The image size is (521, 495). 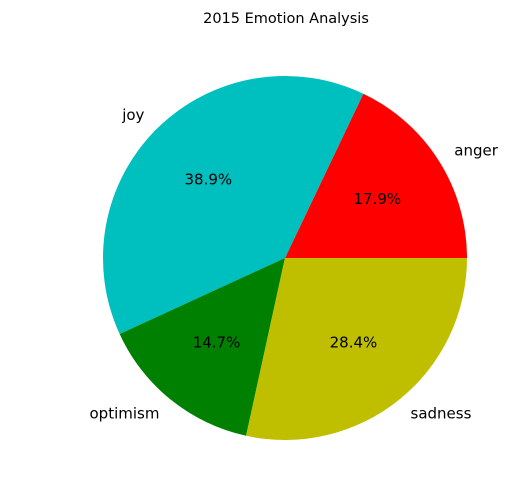 What do you see at coordinates (209, 180) in the screenshot?
I see `slice-percent-joy: 38.9%` at bounding box center [209, 180].